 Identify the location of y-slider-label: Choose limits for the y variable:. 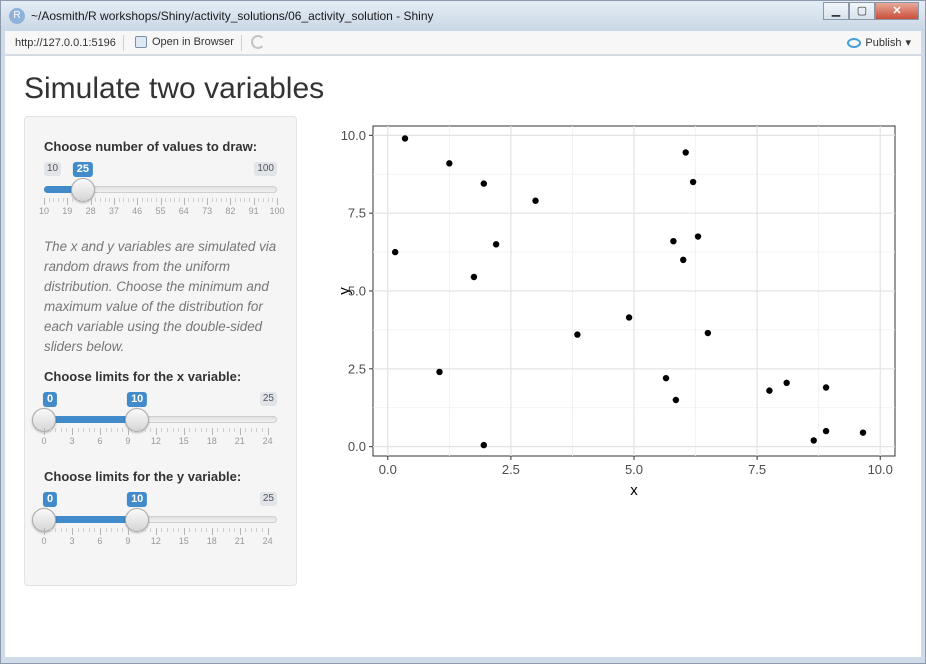
(143, 476).